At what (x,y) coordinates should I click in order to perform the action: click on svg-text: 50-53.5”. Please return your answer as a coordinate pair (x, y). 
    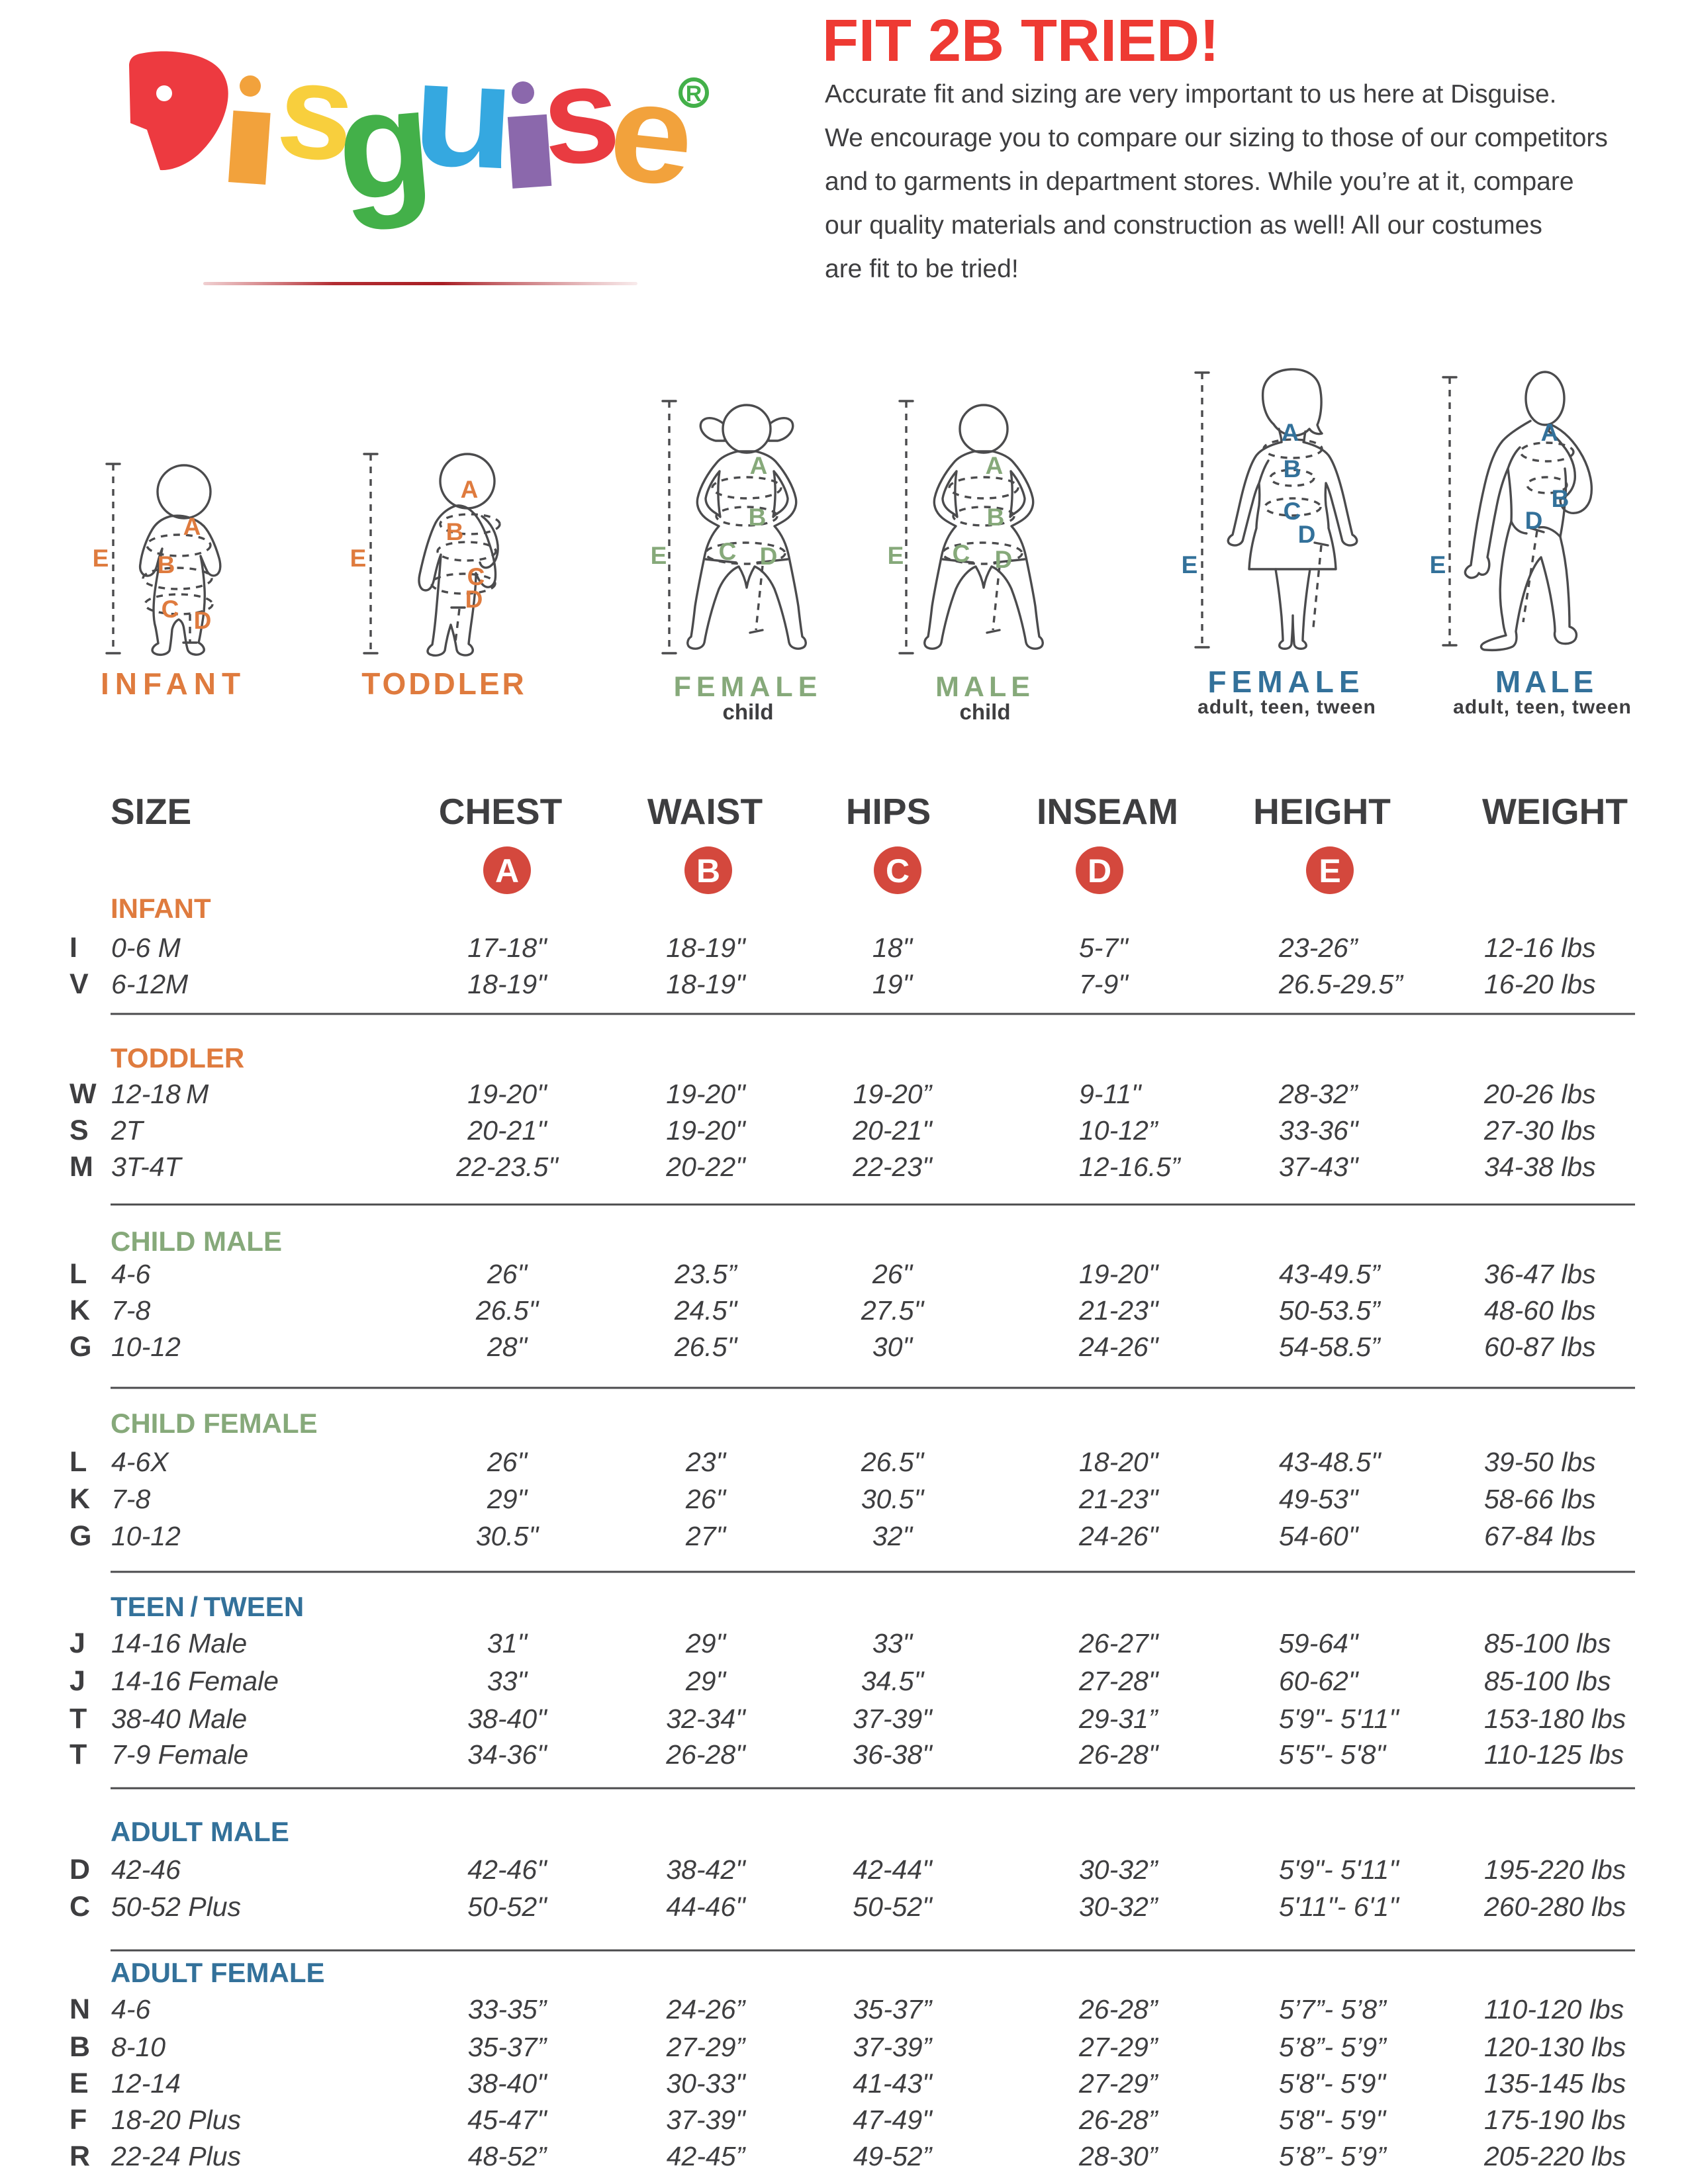
    Looking at the image, I should click on (1330, 1310).